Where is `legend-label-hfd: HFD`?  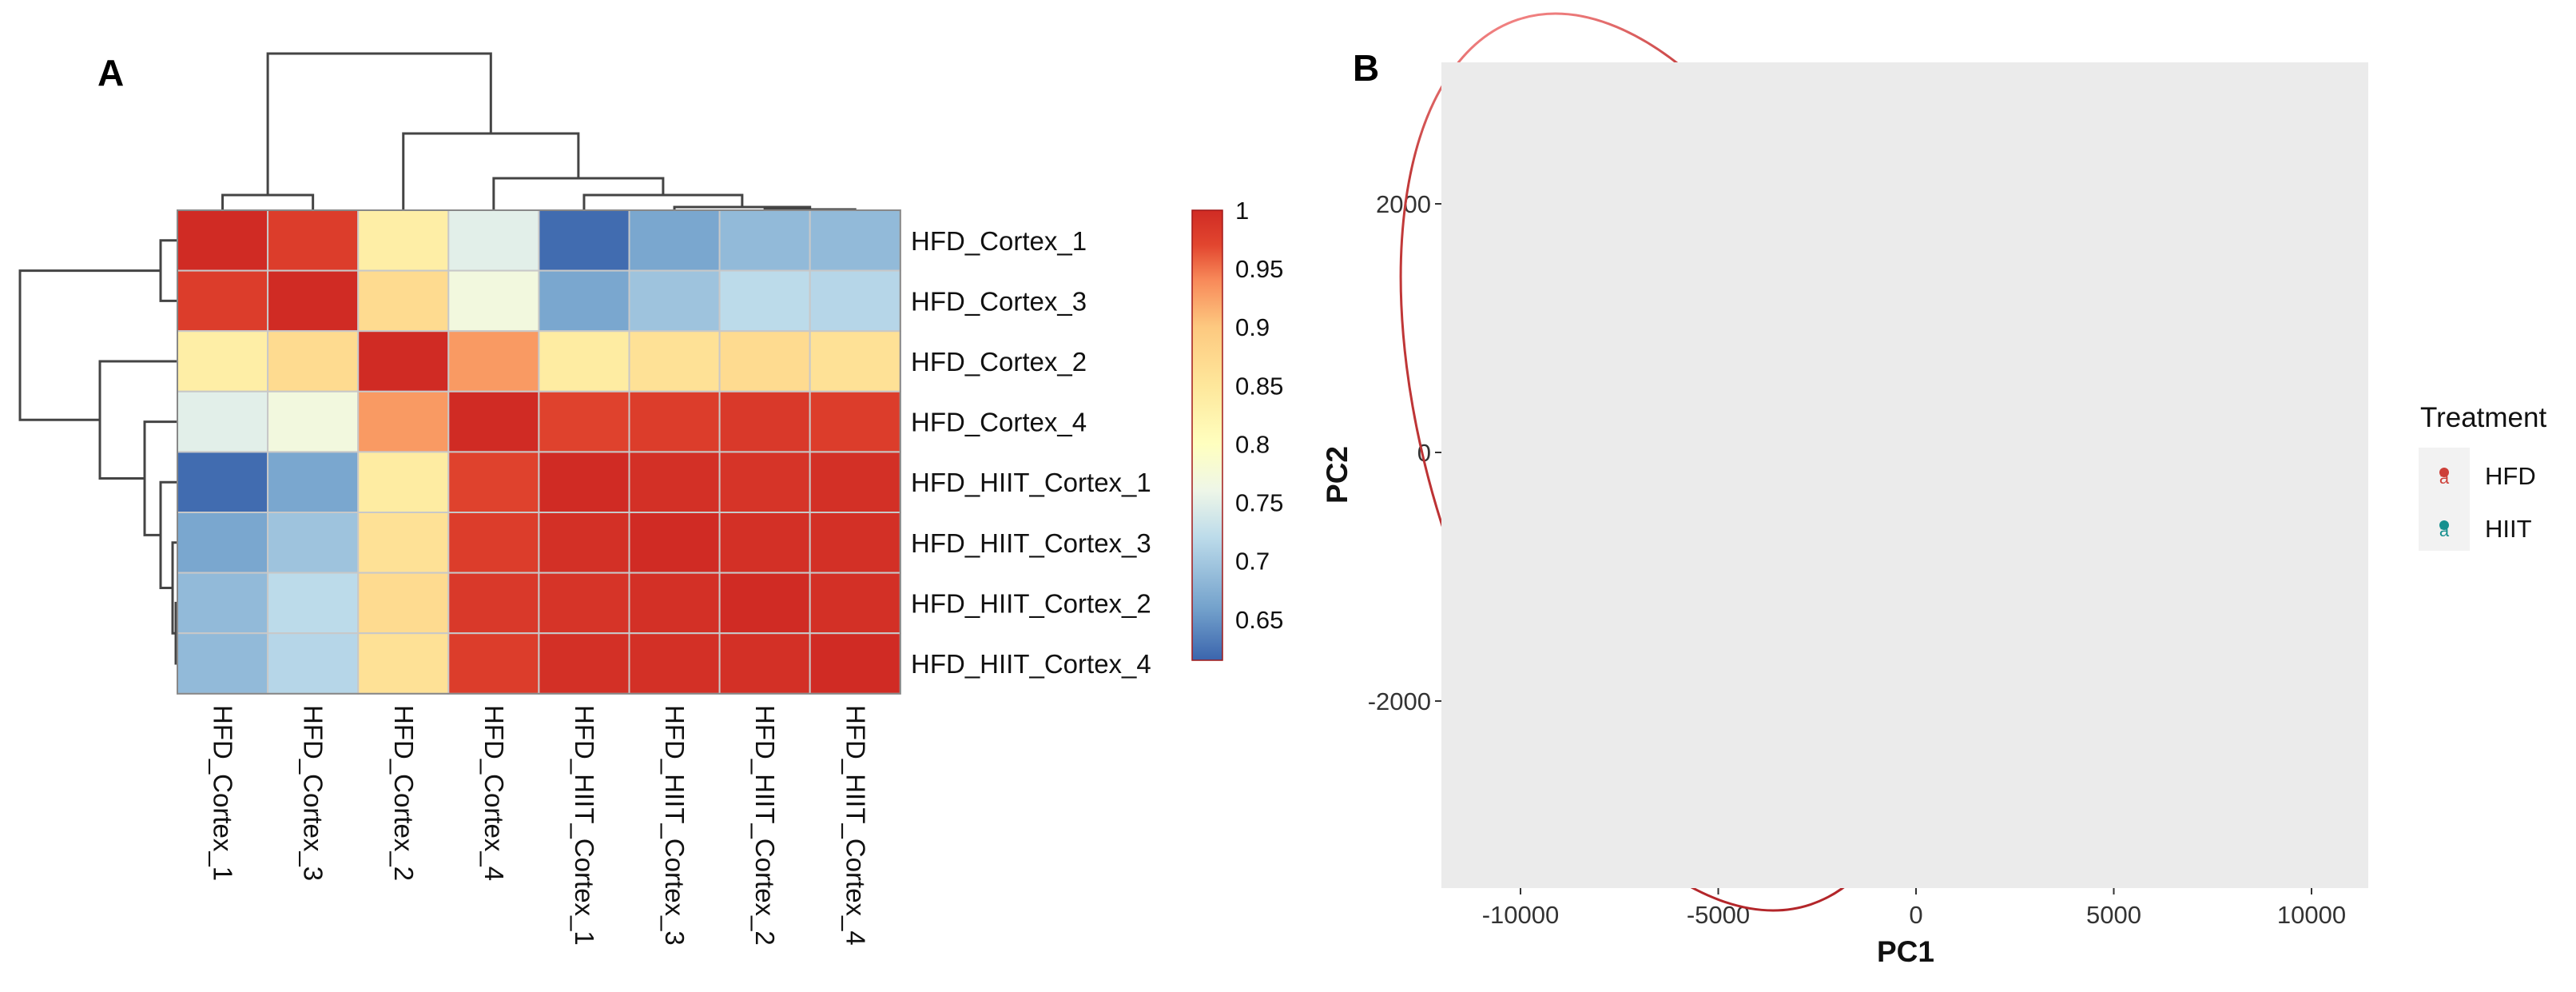 legend-label-hfd: HFD is located at coordinates (2510, 476).